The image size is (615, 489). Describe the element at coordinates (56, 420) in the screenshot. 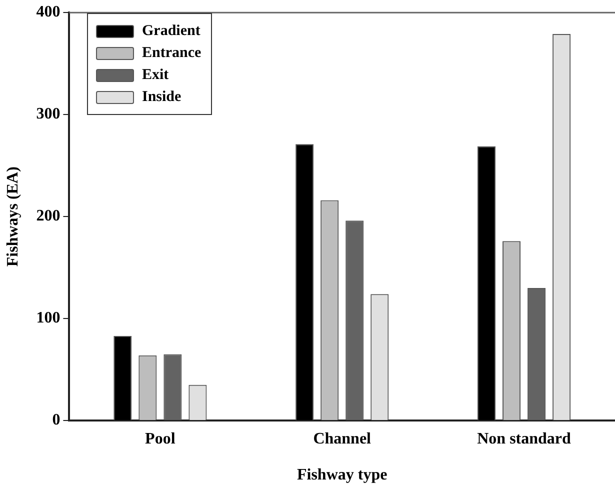

I see `y-tick-label: 0` at that location.